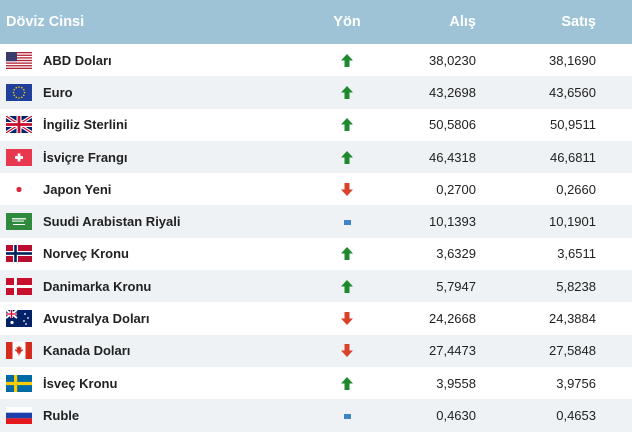 The height and width of the screenshot is (433, 632). Describe the element at coordinates (316, 22) in the screenshot. I see `table-header: Döviz Cinsi Yön Alış Satış` at that location.